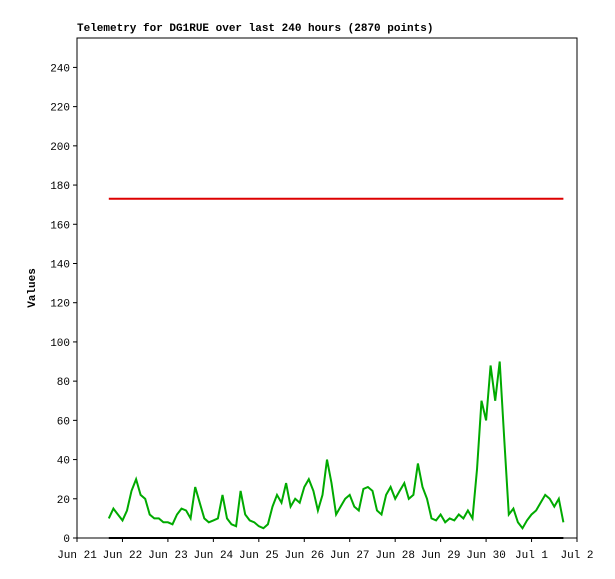  I want to click on y-tick-label: 100, so click(60, 344).